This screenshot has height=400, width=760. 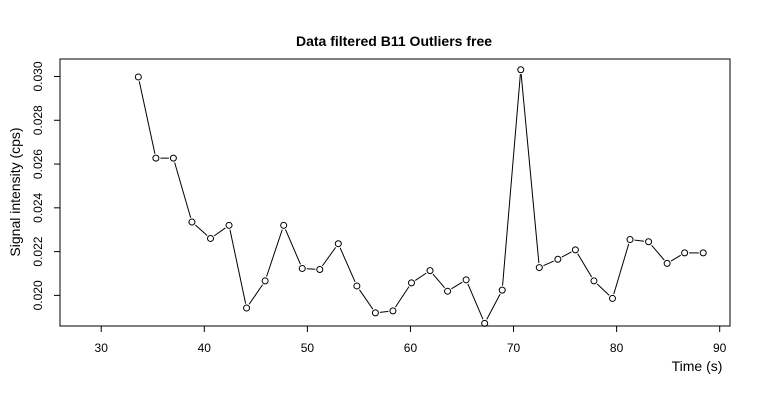 What do you see at coordinates (38, 76) in the screenshot?
I see `y-tick-label: 0.030` at bounding box center [38, 76].